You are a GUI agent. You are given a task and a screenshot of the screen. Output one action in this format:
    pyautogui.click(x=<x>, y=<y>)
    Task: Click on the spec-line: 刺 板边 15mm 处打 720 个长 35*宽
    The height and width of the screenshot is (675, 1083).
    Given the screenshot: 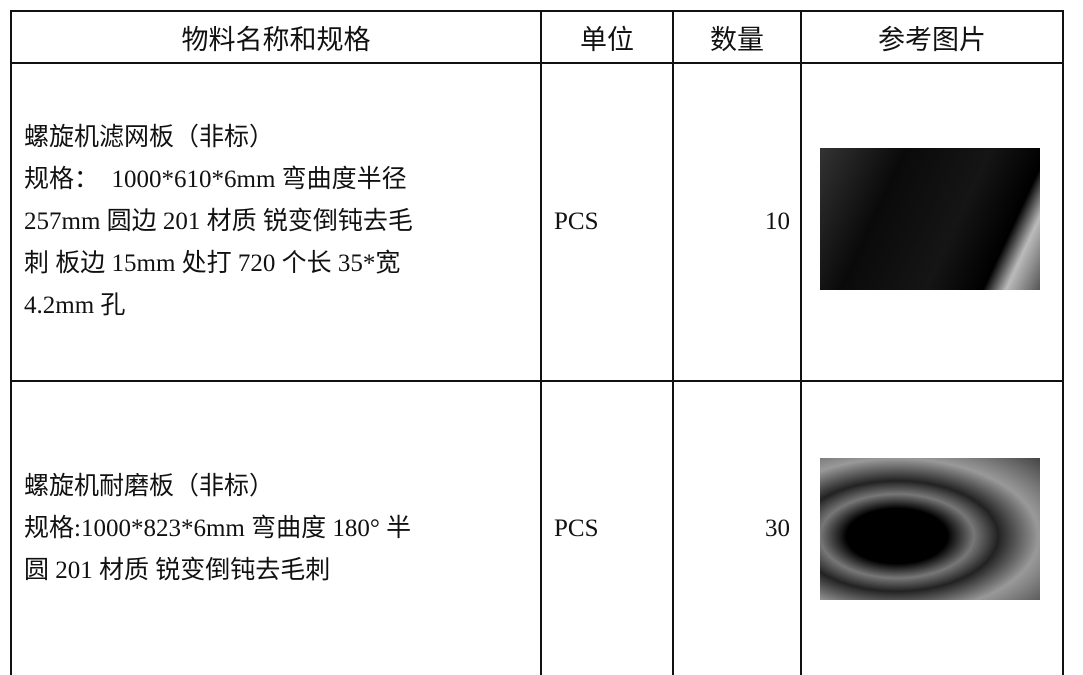 What is the action you would take?
    pyautogui.click(x=212, y=263)
    